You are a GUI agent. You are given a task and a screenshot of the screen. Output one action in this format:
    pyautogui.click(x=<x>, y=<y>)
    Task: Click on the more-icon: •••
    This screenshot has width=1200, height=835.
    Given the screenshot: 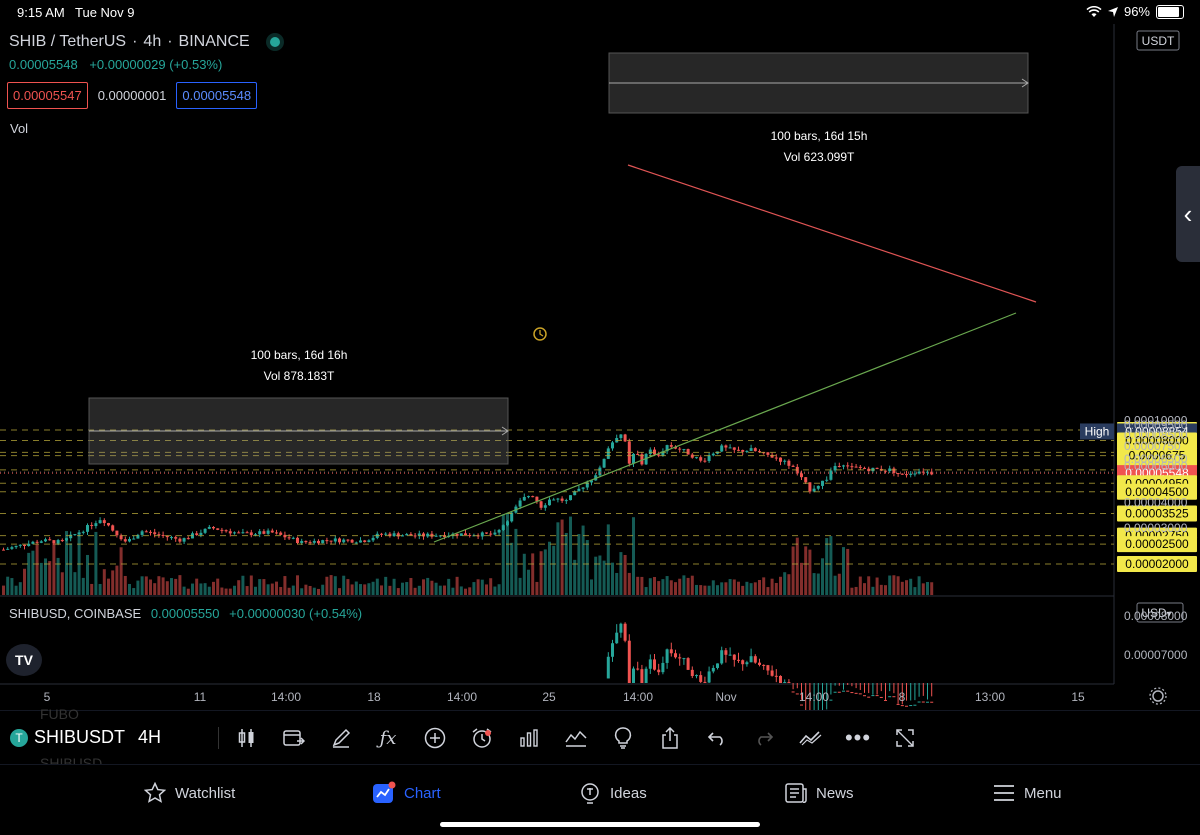 What is the action you would take?
    pyautogui.click(x=858, y=737)
    